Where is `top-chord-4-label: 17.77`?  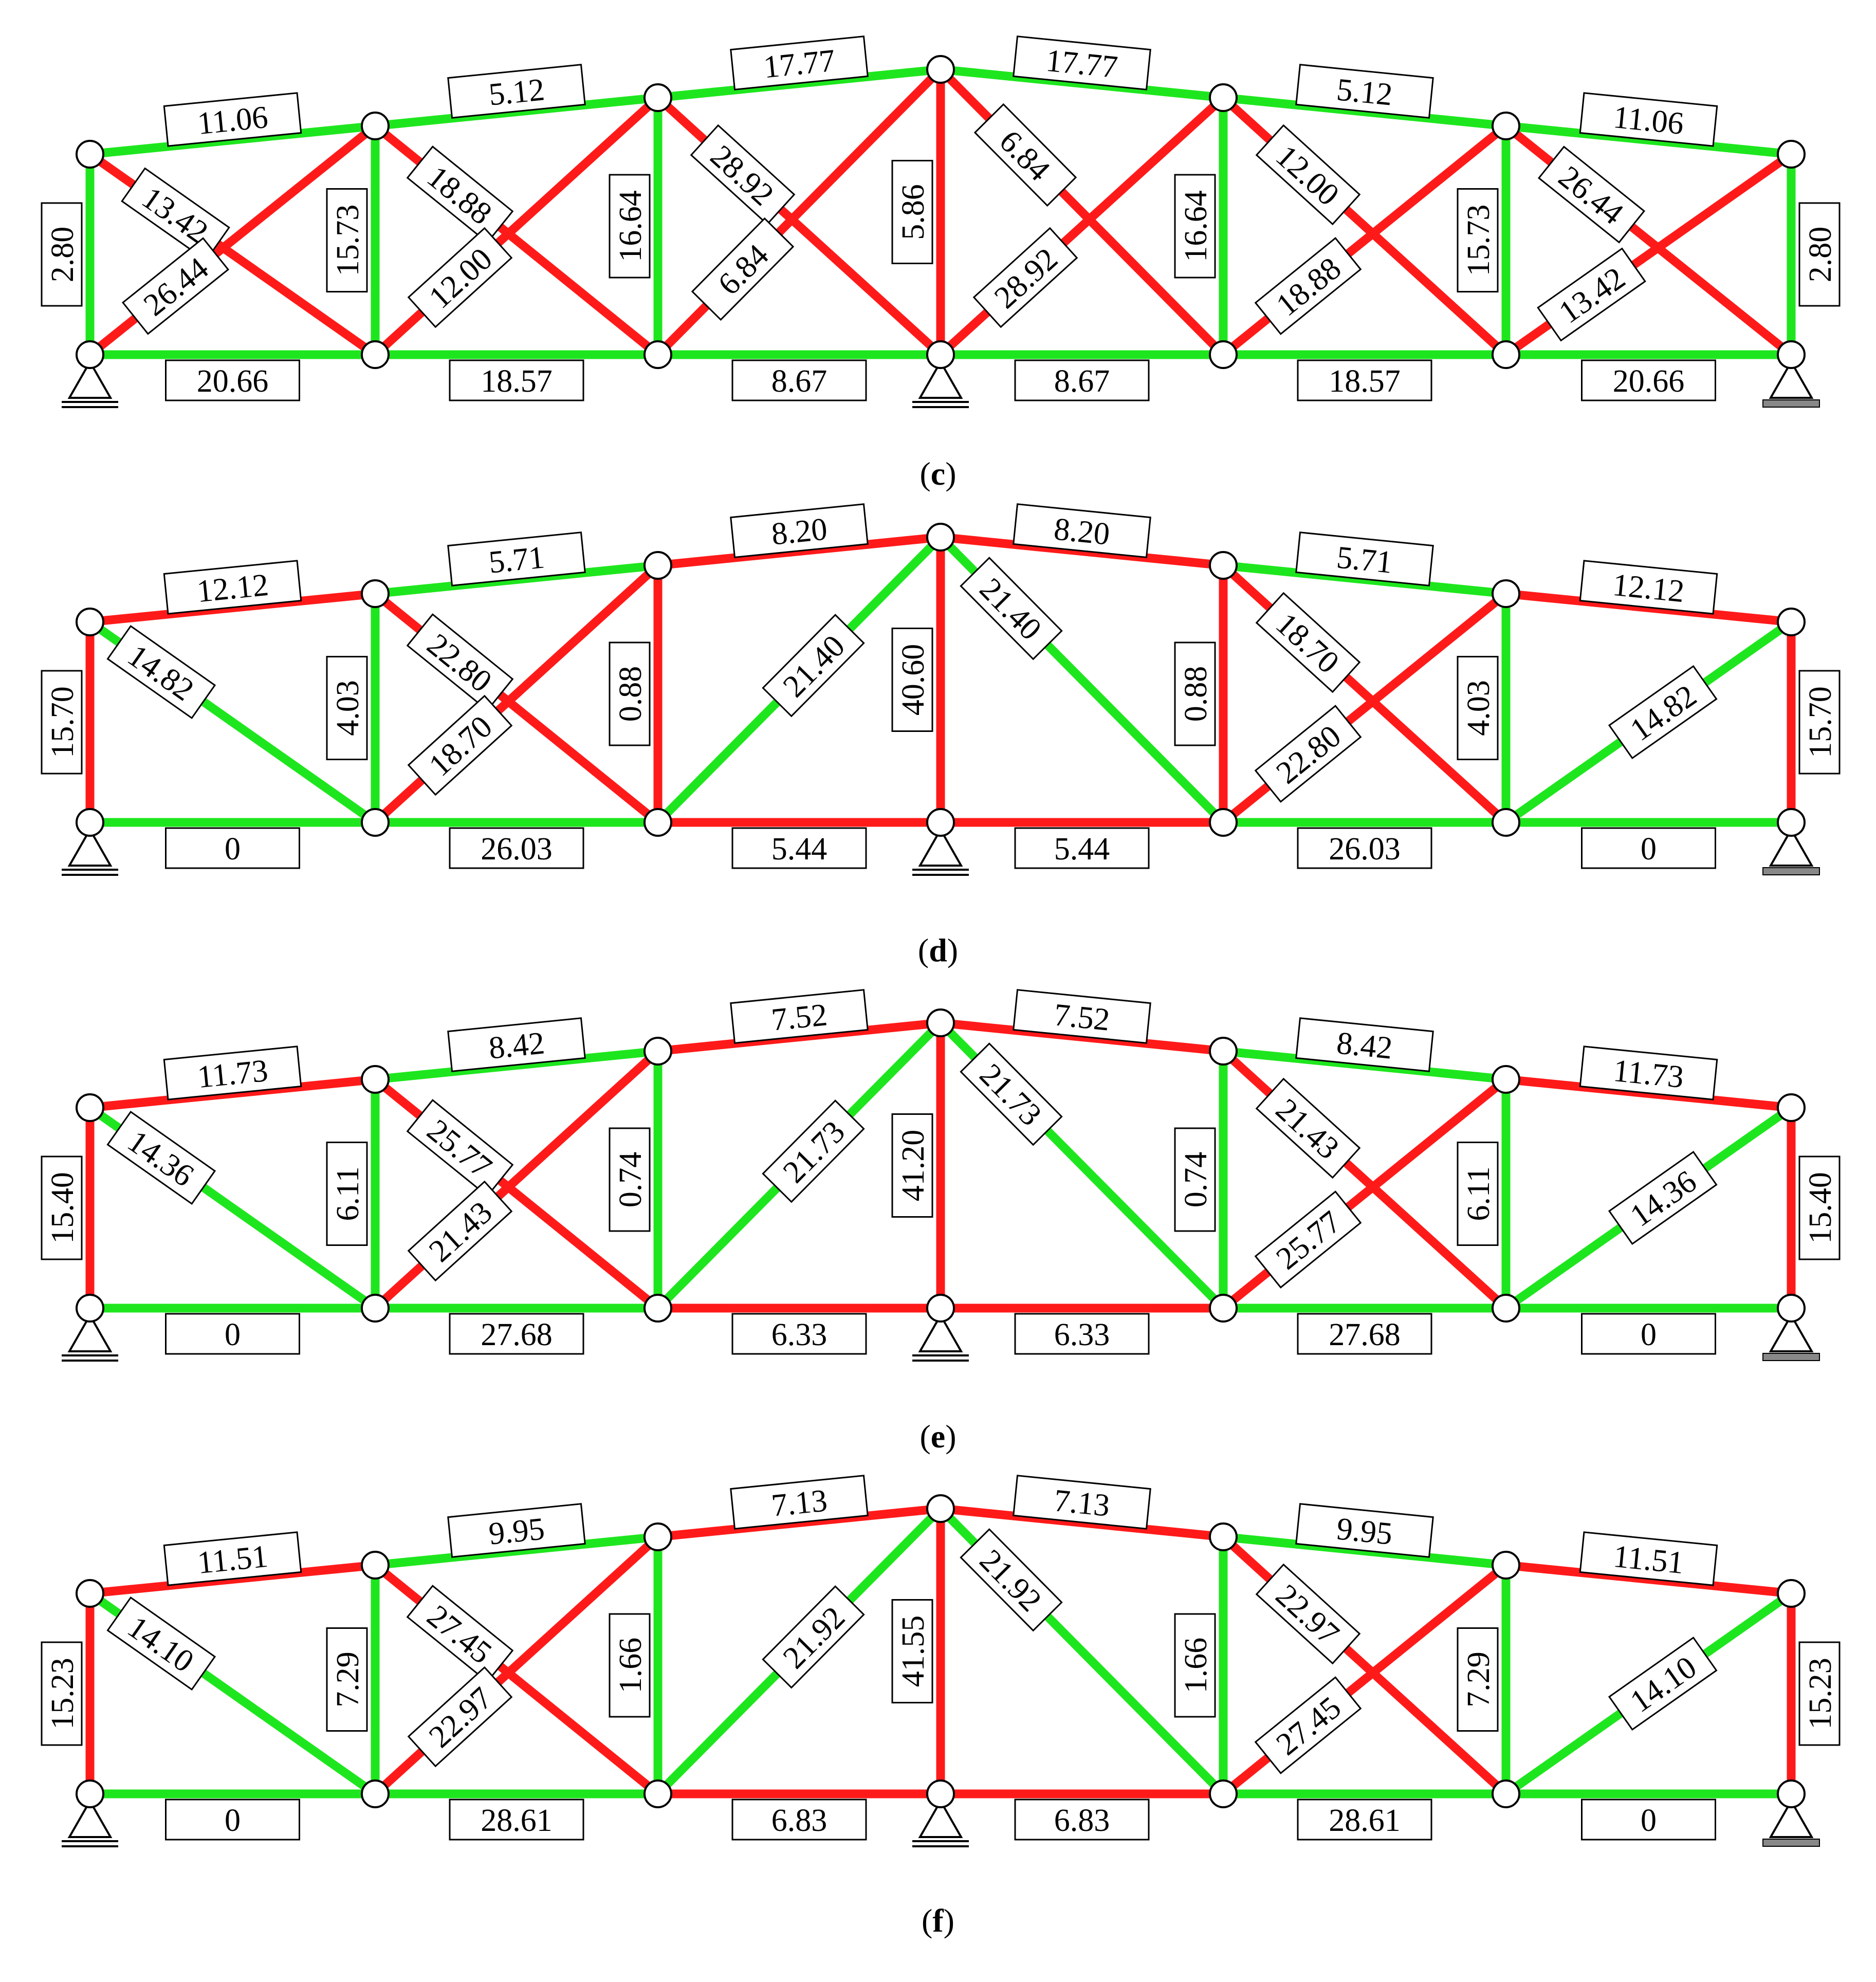
top-chord-4-label: 17.77 is located at coordinates (1082, 62).